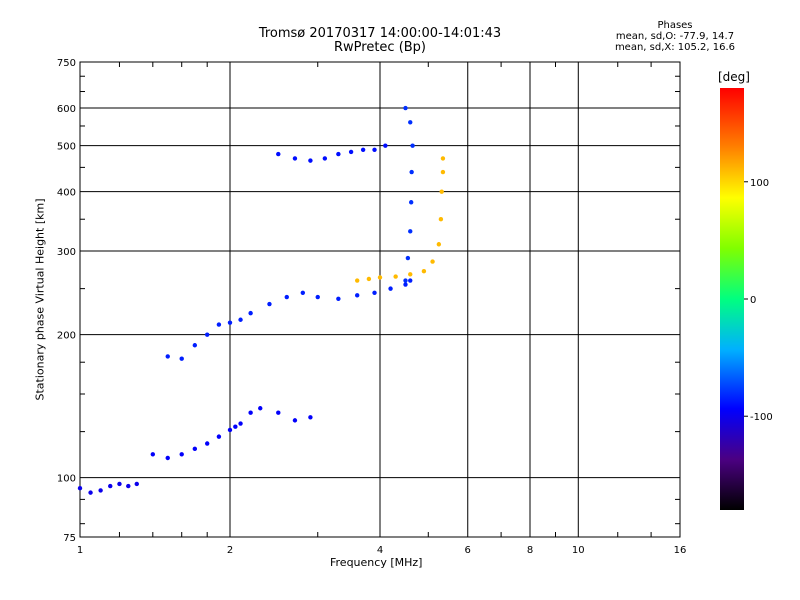 The width and height of the screenshot is (800, 600). What do you see at coordinates (66, 147) in the screenshot?
I see `y-tick-label: 500` at bounding box center [66, 147].